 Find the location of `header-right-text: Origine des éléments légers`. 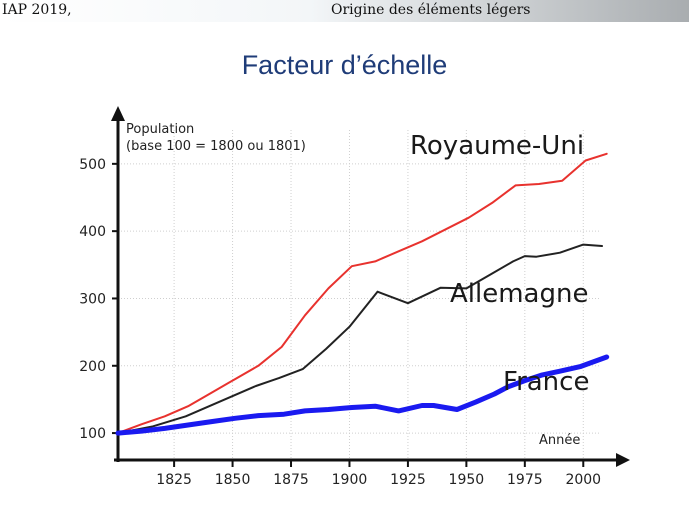

header-right-text: Origine des éléments légers is located at coordinates (431, 10).